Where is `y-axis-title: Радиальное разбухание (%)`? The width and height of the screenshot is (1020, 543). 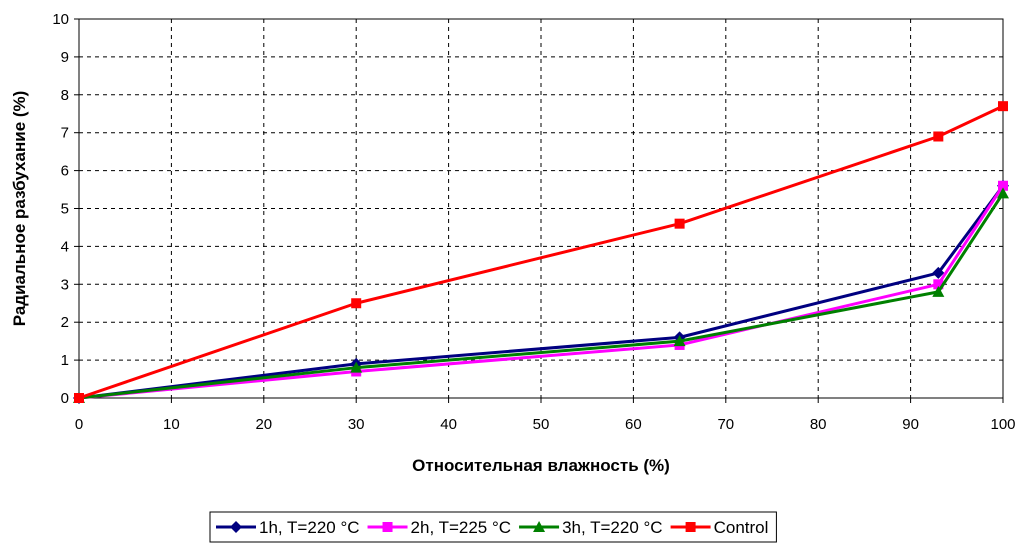 y-axis-title: Радиальное разбухание (%) is located at coordinates (19, 209).